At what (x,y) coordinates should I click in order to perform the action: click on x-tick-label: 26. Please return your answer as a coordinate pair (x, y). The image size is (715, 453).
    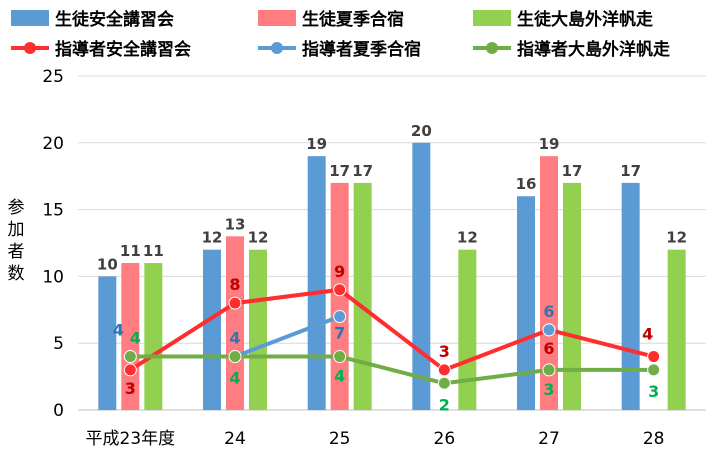
    Looking at the image, I should click on (445, 439).